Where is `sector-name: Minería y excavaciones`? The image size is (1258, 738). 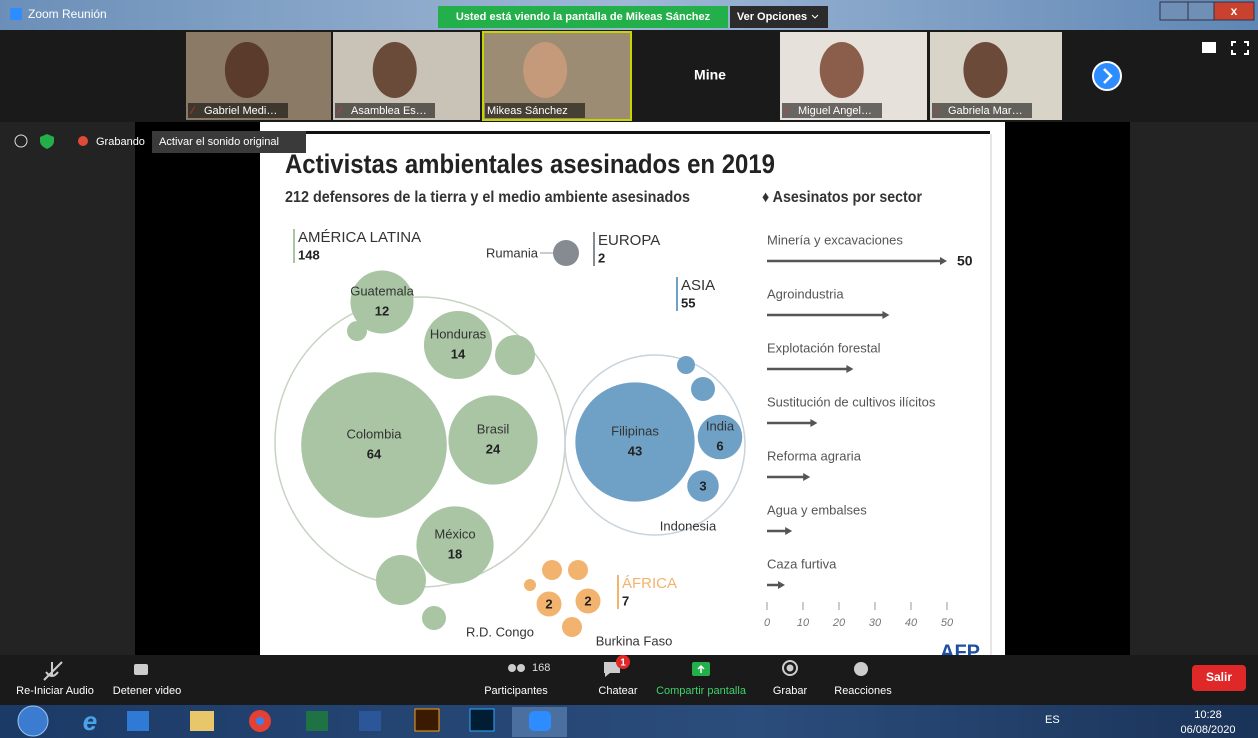
sector-name: Minería y excavaciones is located at coordinates (835, 239).